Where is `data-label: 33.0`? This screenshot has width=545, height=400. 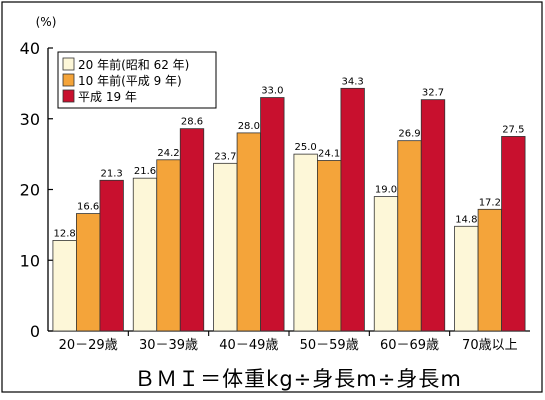 data-label: 33.0 is located at coordinates (272, 91).